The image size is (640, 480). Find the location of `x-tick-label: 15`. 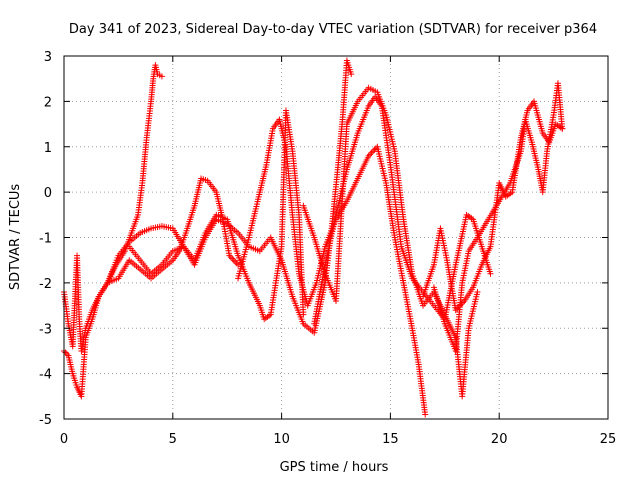

x-tick-label: 15 is located at coordinates (390, 439).